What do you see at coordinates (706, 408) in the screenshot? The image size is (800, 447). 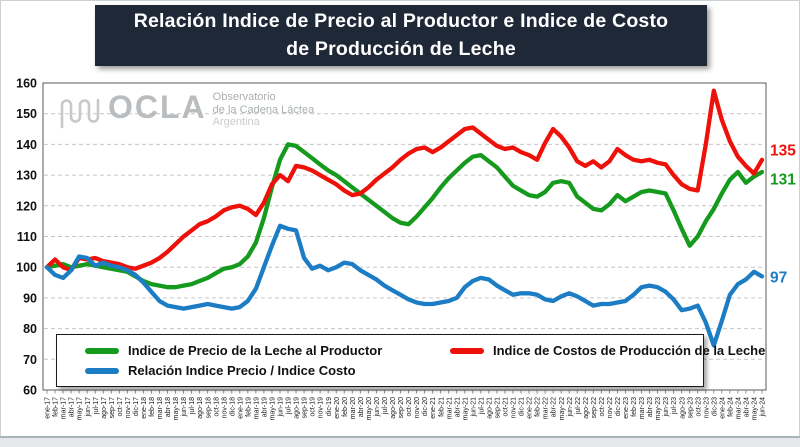 I see `x-axis-label-nov-23: nov-23` at bounding box center [706, 408].